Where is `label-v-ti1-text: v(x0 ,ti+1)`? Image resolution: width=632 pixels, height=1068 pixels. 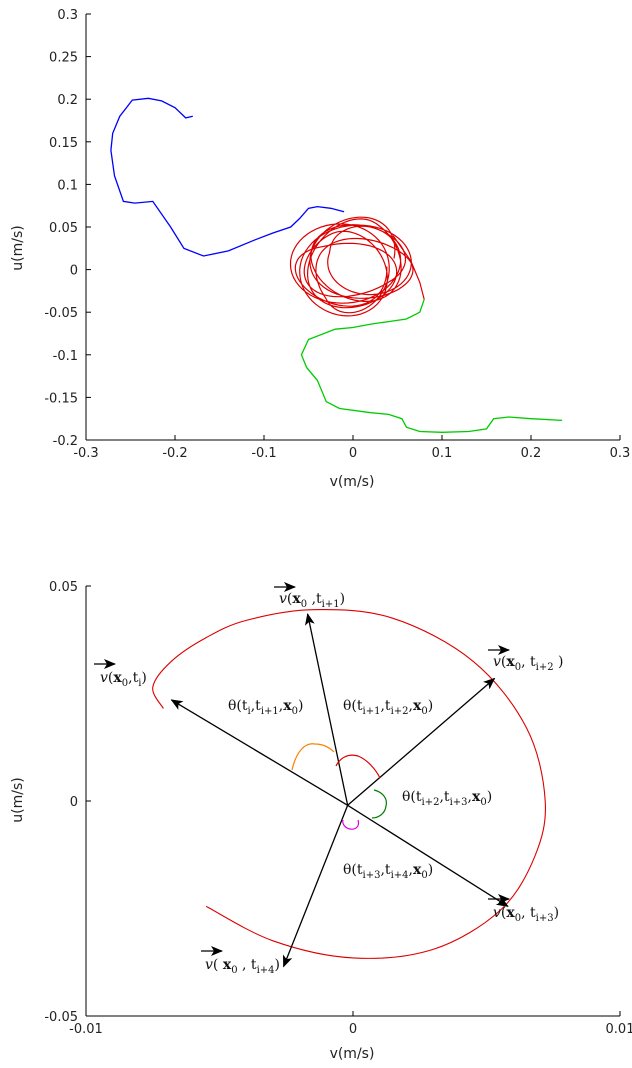
label-v-ti1-text: v(x0 ,ti+1) is located at coordinates (312, 600).